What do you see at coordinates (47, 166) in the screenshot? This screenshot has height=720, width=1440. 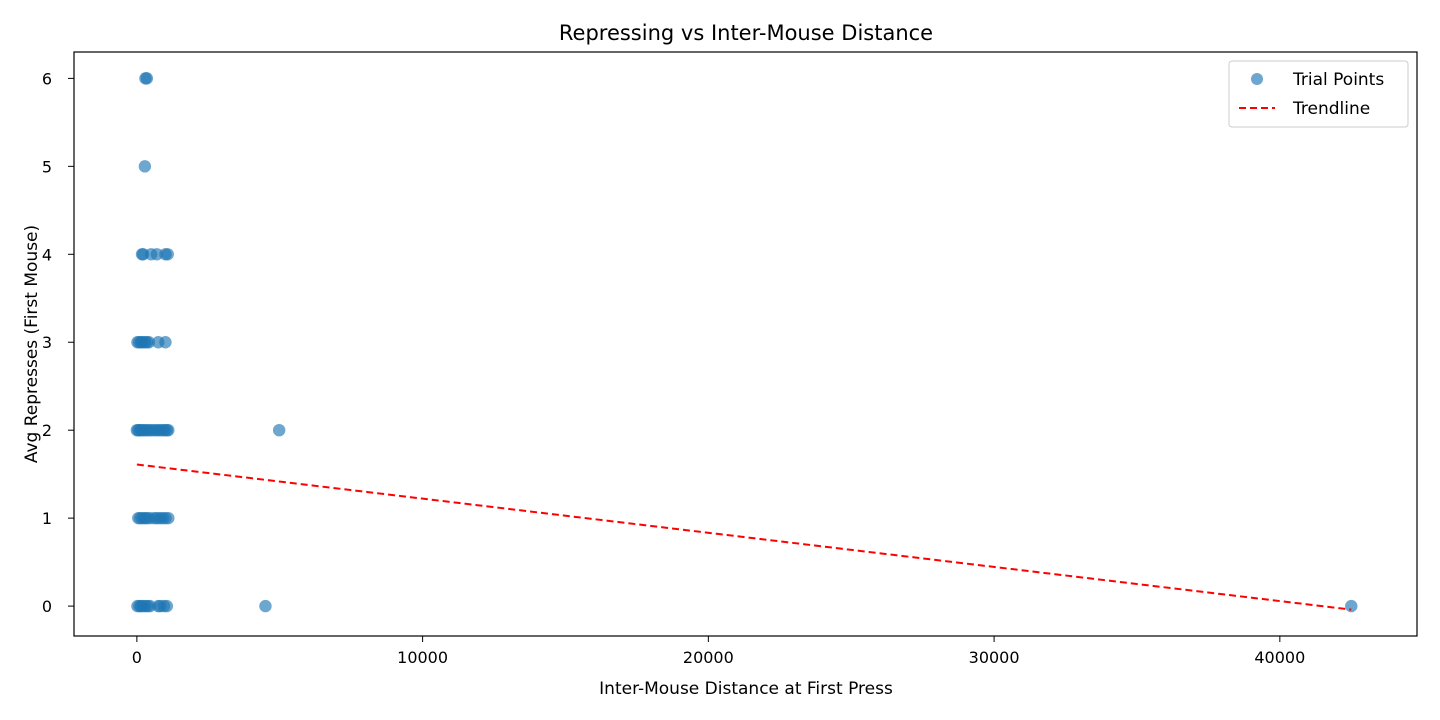 I see `y-tick-label: 5` at bounding box center [47, 166].